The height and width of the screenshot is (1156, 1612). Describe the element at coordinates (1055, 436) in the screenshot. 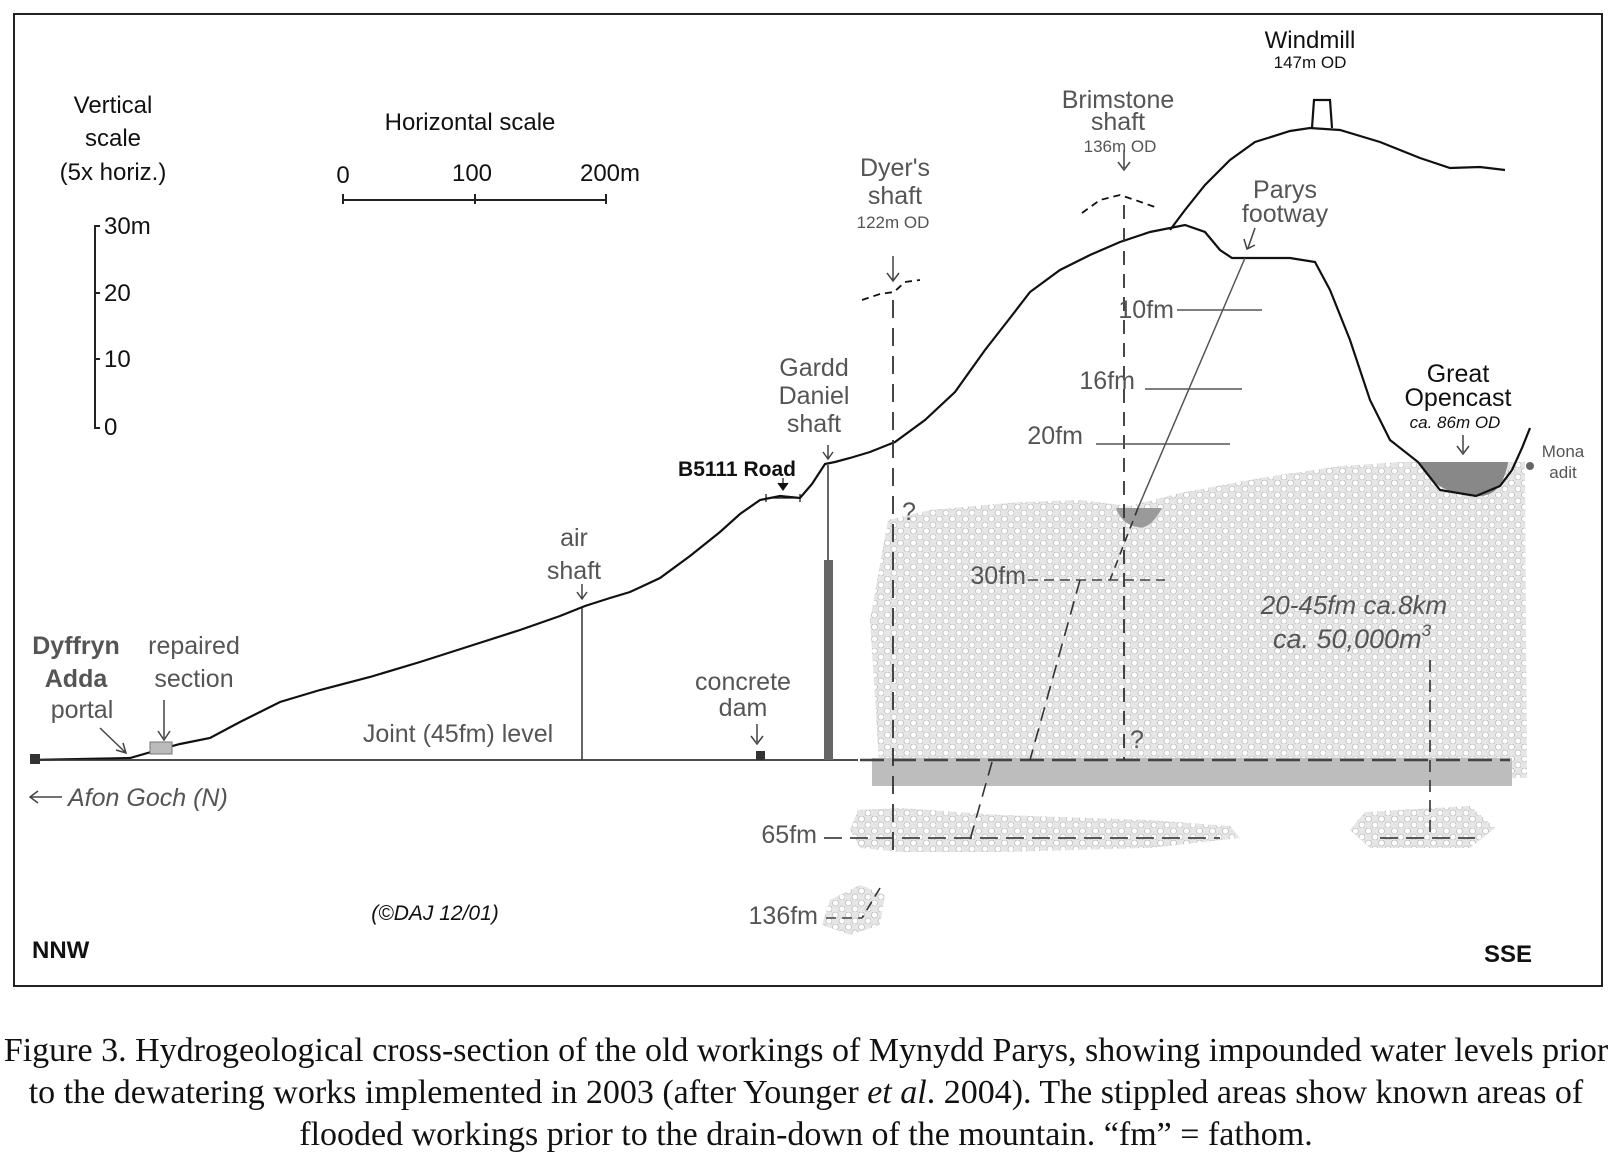

I see `level-20fm-label: 20fm` at that location.